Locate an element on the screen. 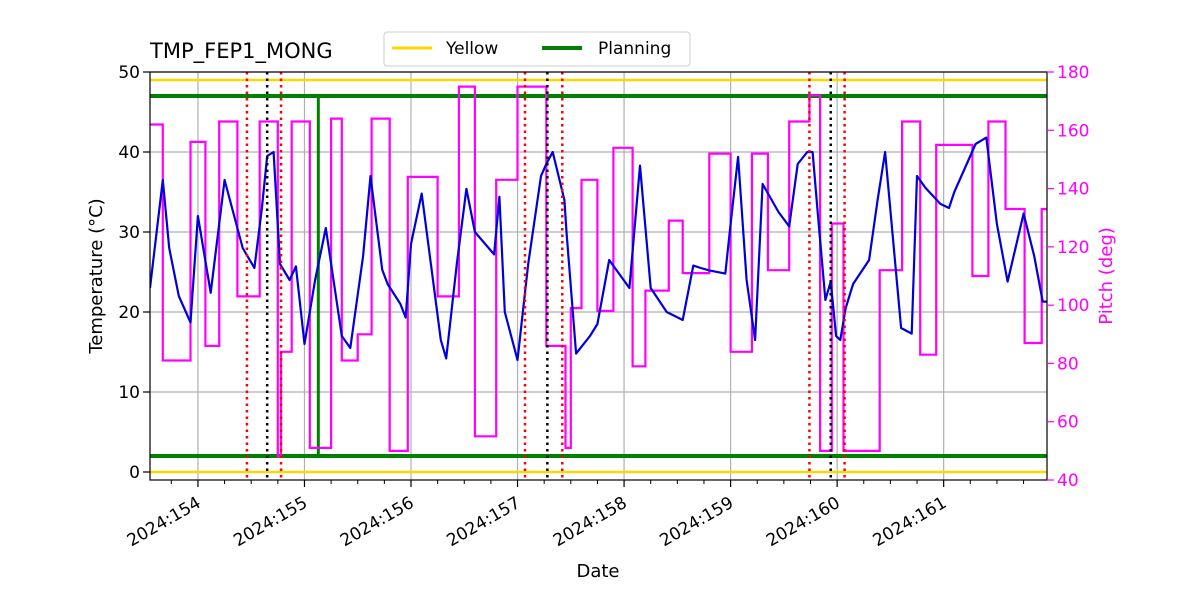 The width and height of the screenshot is (1200, 600). x-tick-label: 2024:158 is located at coordinates (590, 522).